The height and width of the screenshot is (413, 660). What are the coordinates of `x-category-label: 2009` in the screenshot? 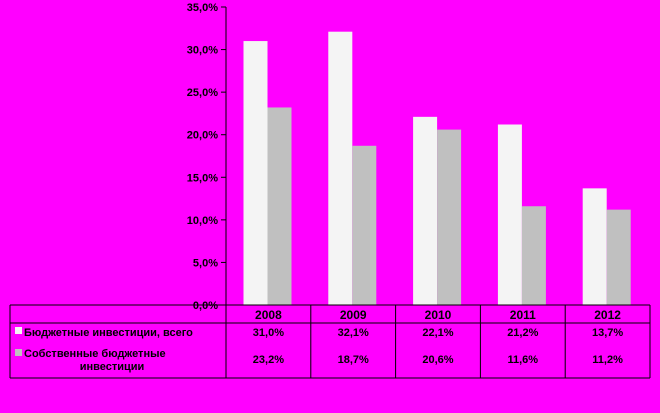 It's located at (353, 315).